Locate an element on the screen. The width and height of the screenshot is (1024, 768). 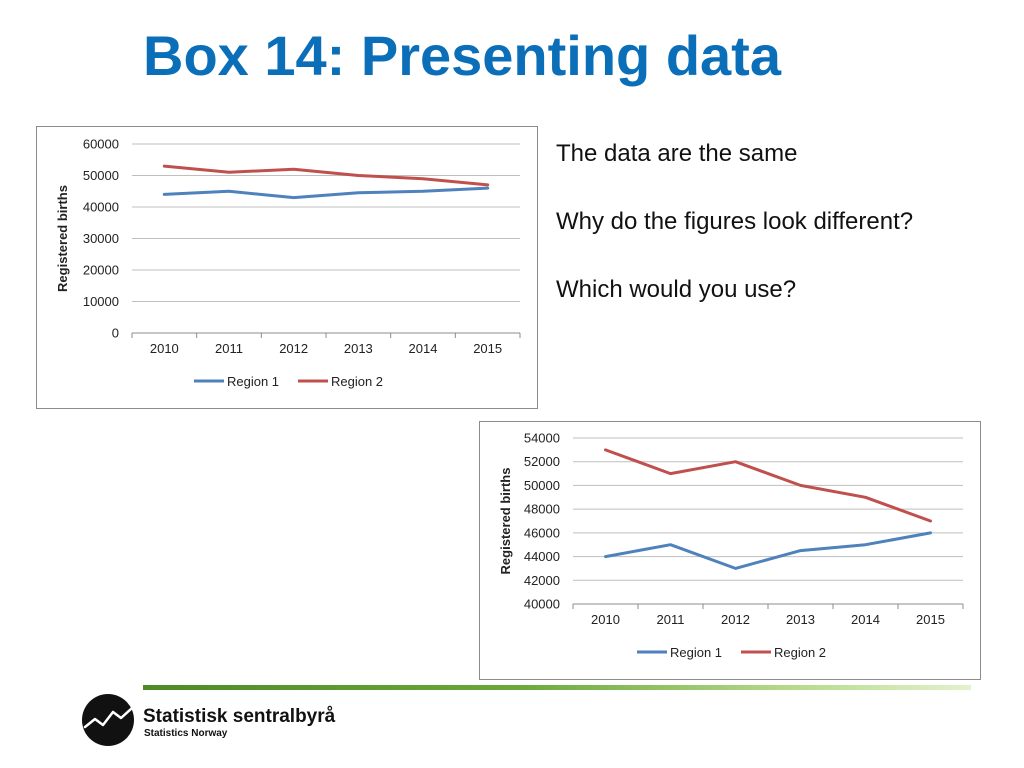
y-tick-label: 20000 is located at coordinates (101, 270).